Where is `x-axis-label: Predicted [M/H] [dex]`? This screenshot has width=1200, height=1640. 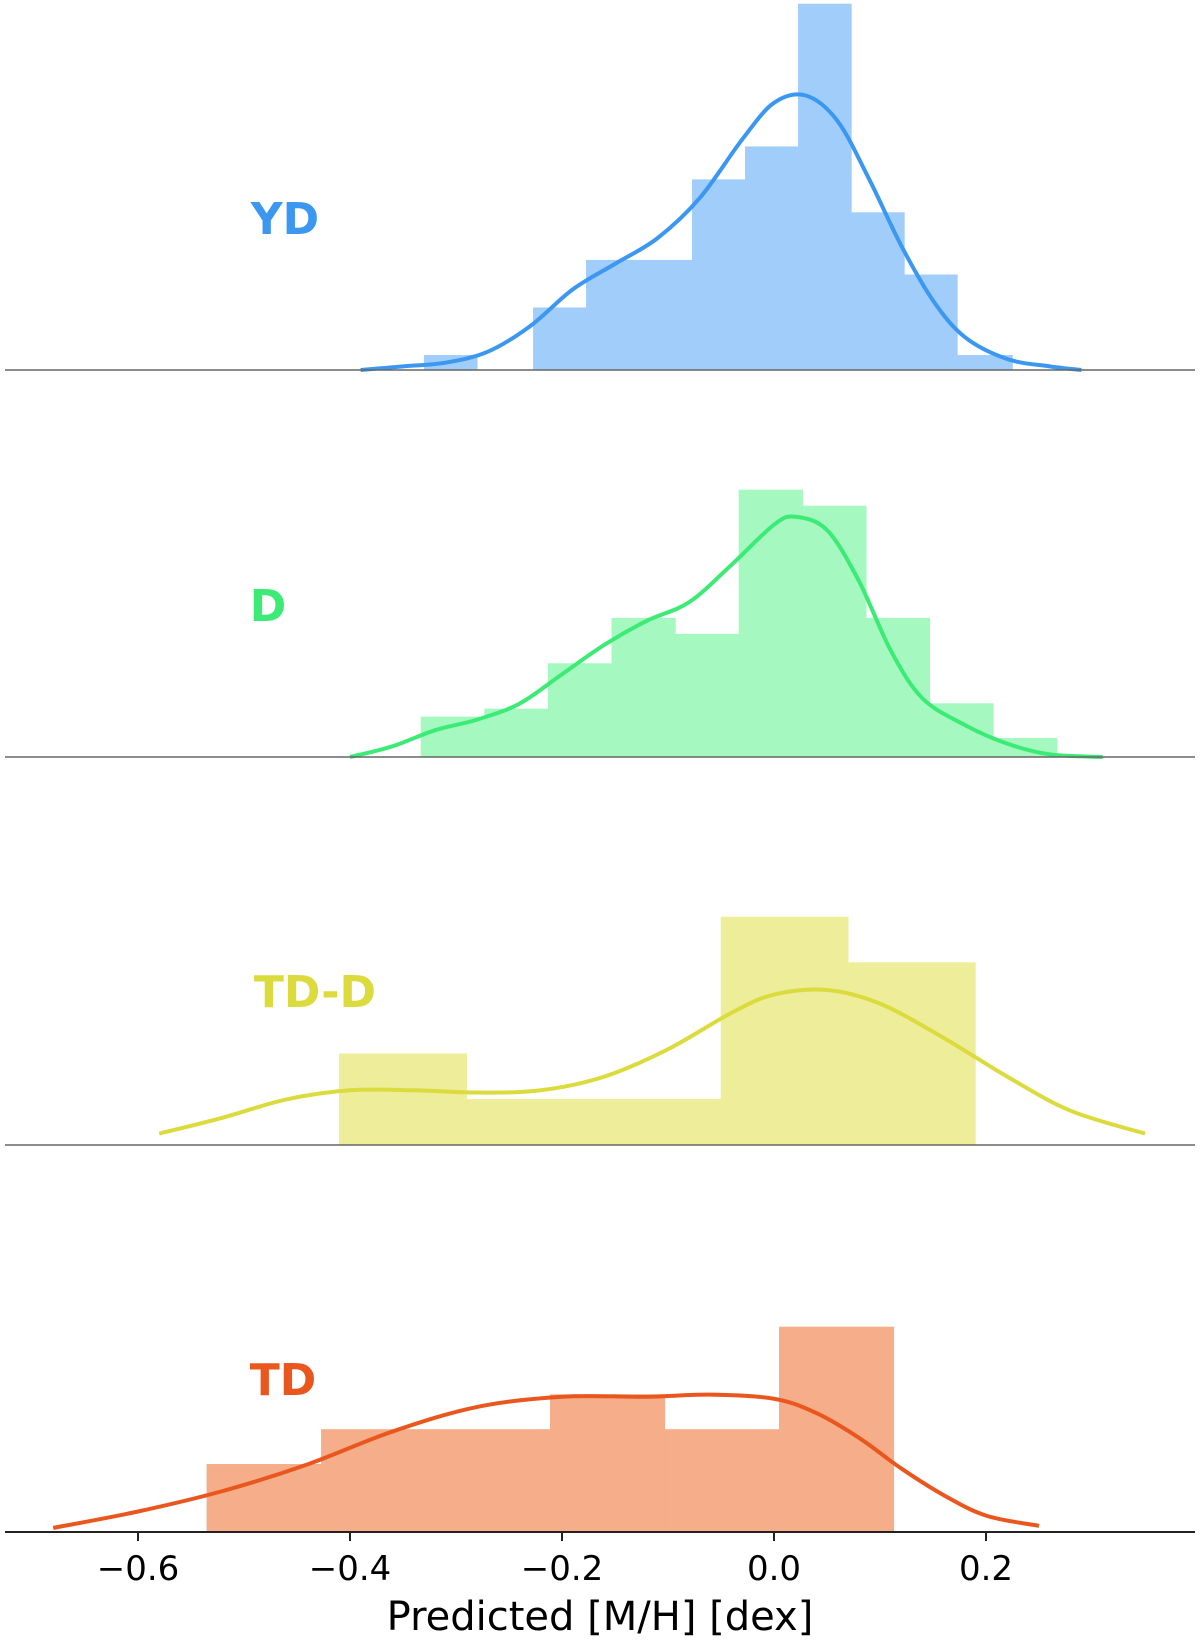 x-axis-label: Predicted [M/H] [dex] is located at coordinates (600, 1617).